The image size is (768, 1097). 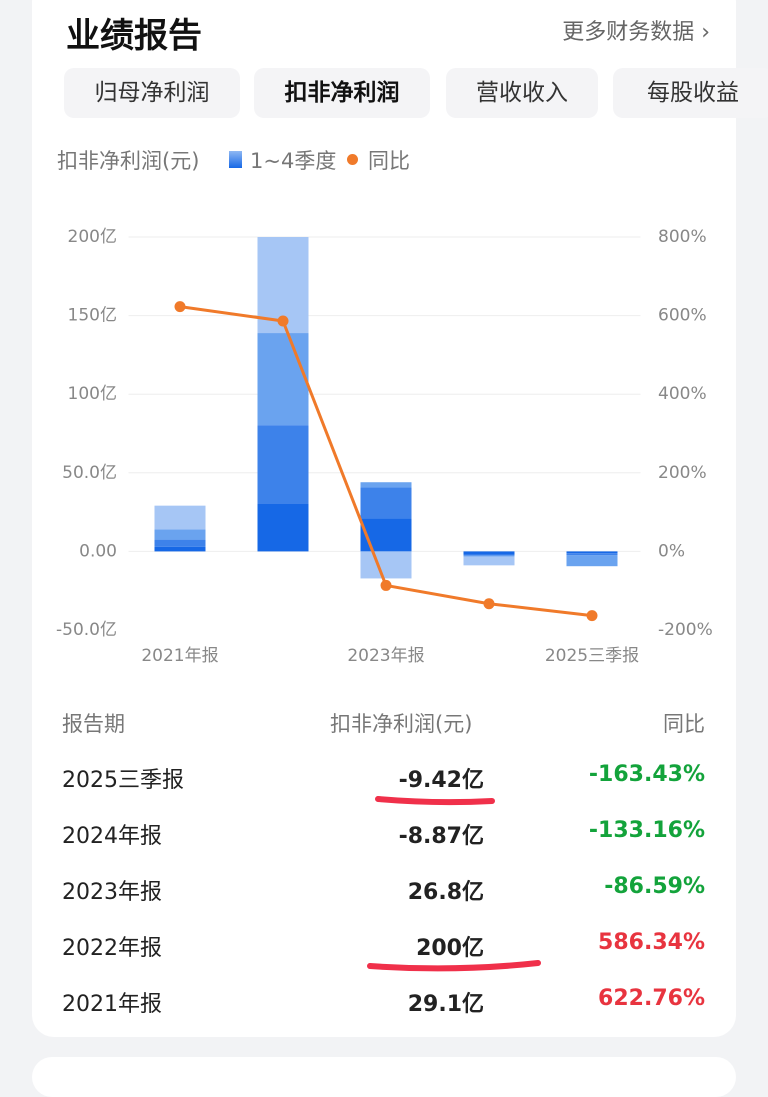 I want to click on tab: 归母净利润, so click(x=152, y=93).